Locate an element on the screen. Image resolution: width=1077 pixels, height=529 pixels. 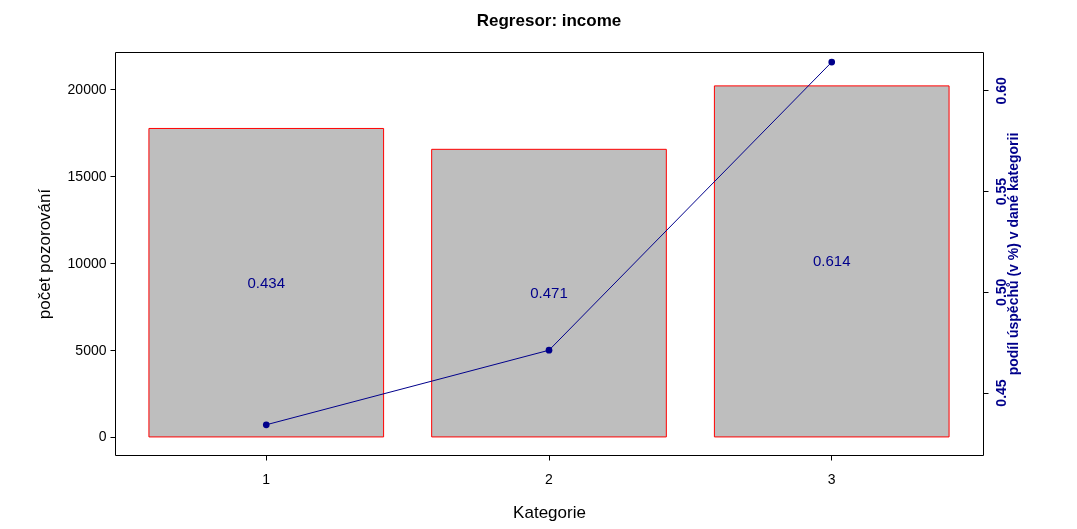
y-tick-label: 0 is located at coordinates (102, 436).